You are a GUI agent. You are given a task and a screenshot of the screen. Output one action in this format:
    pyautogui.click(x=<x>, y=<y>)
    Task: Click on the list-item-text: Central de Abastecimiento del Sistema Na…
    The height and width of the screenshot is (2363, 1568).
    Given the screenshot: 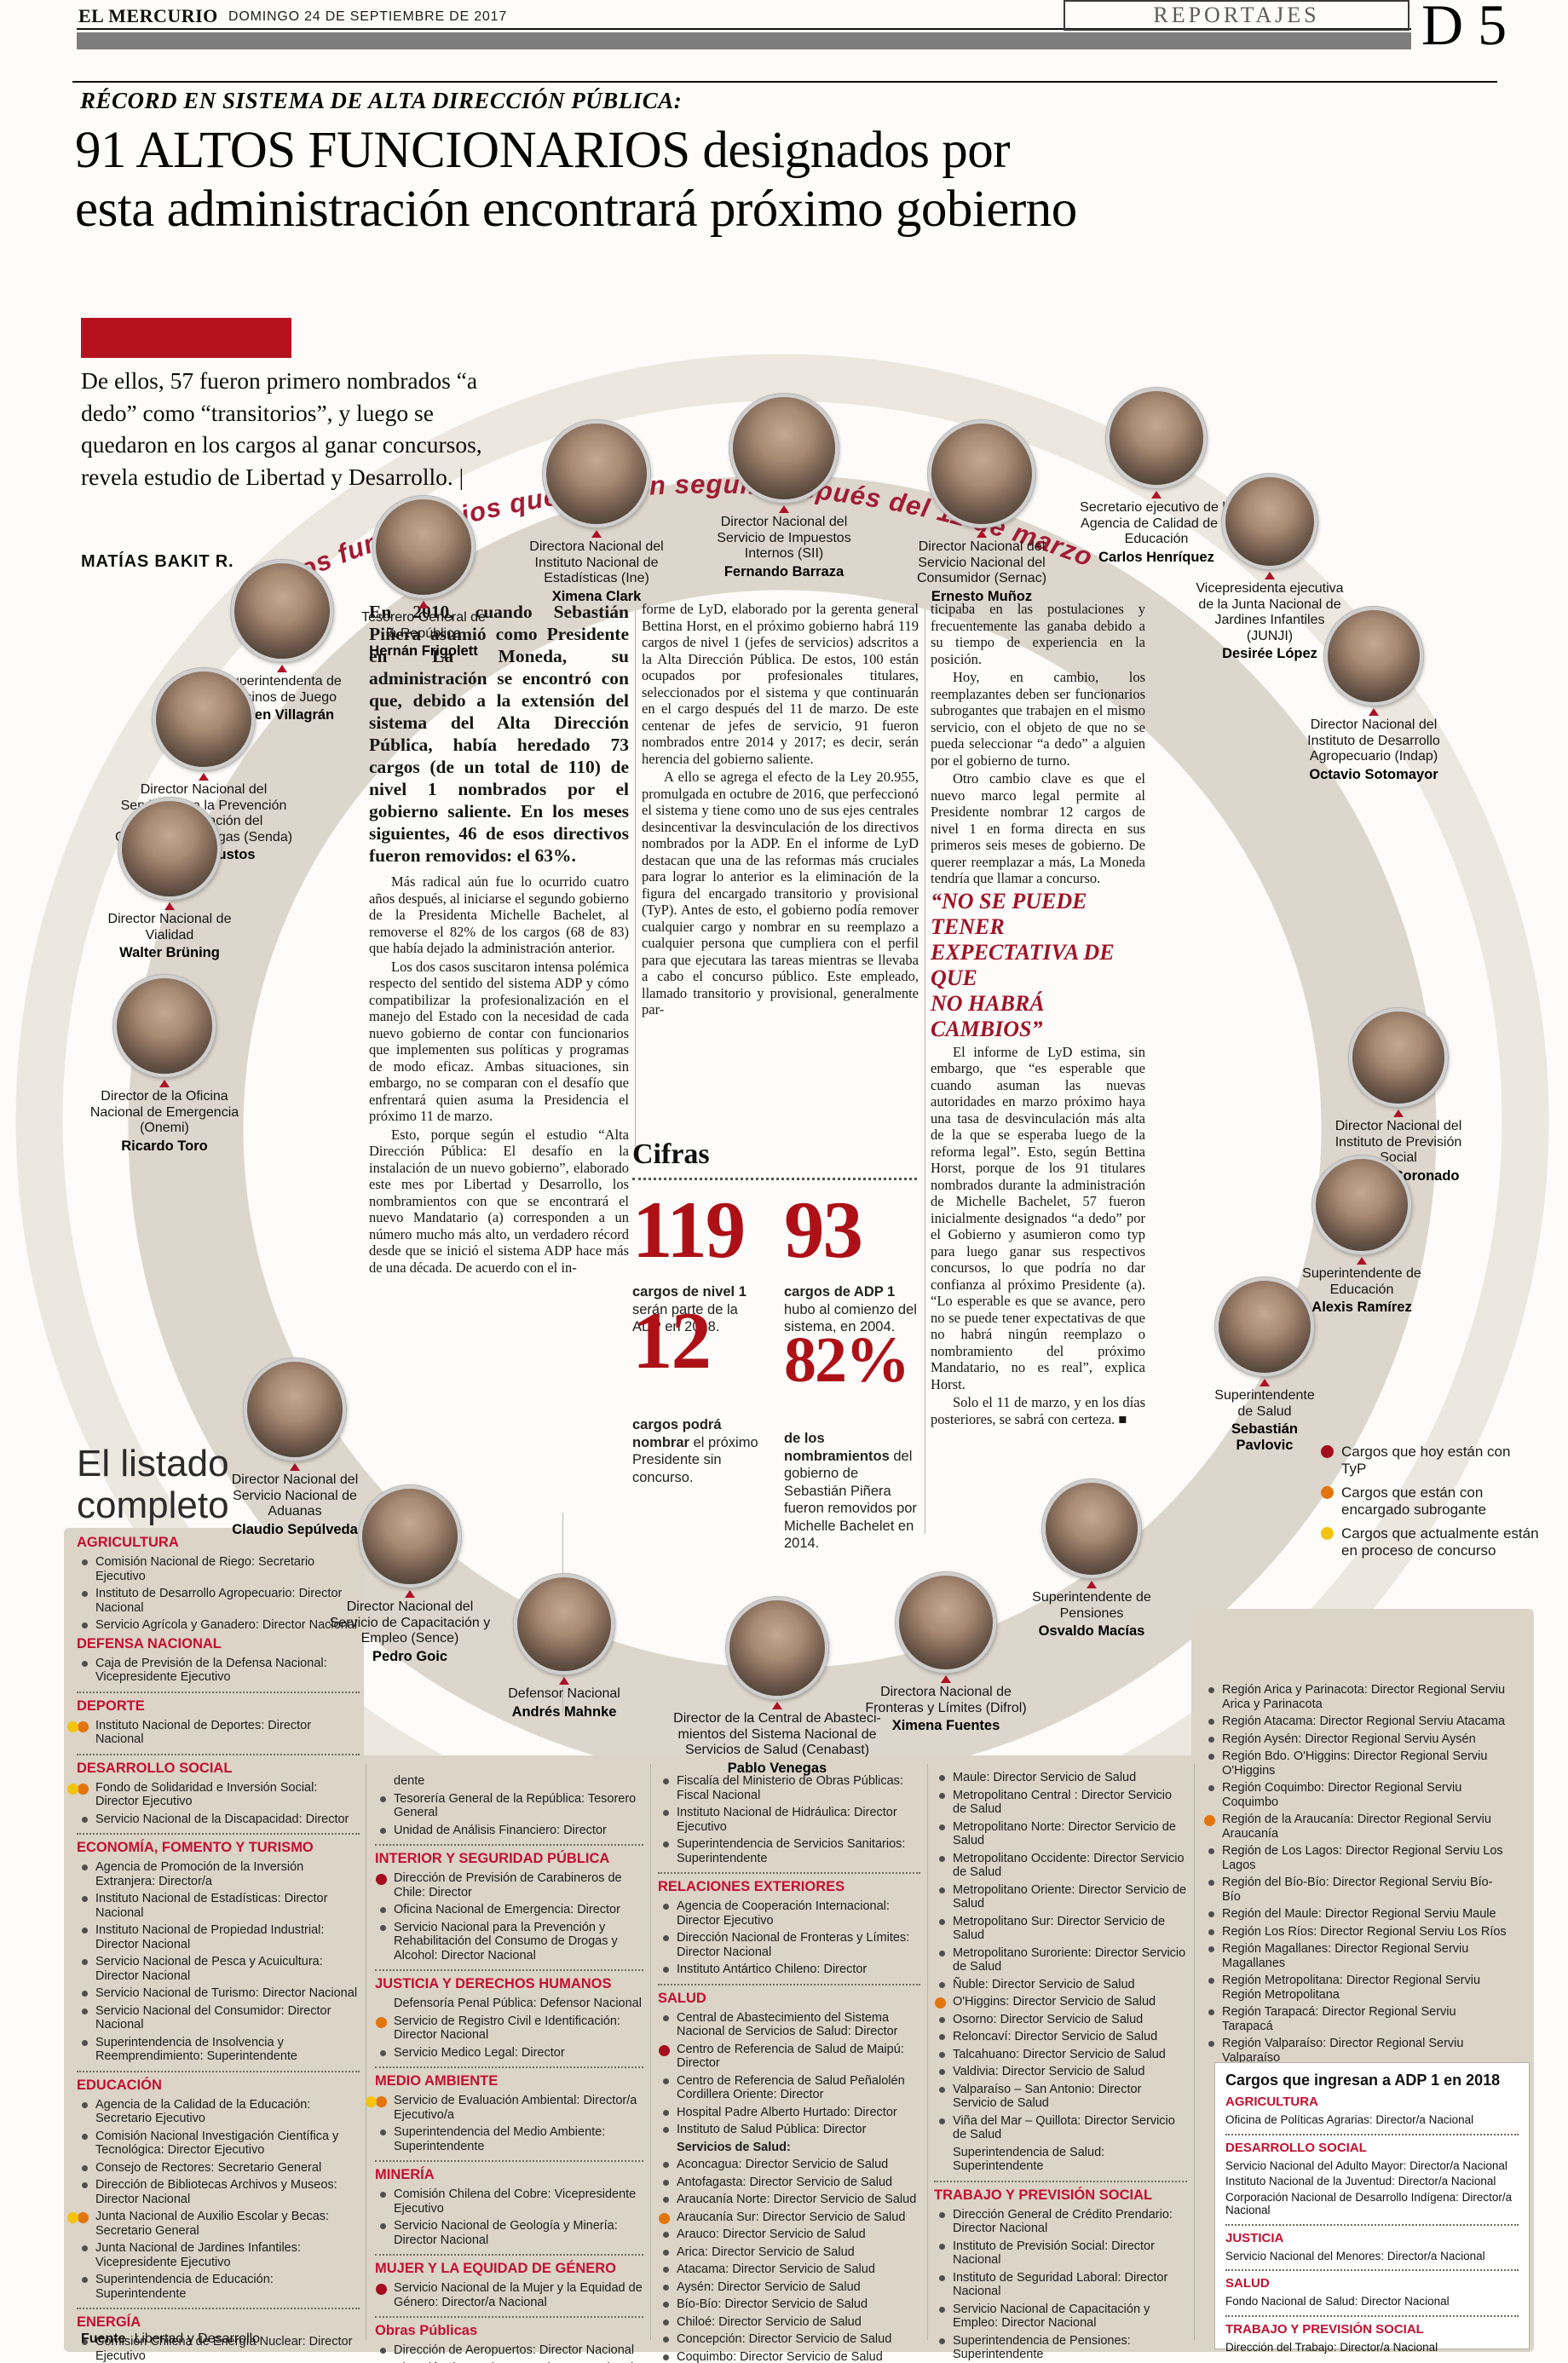 What is the action you would take?
    pyautogui.click(x=787, y=2024)
    